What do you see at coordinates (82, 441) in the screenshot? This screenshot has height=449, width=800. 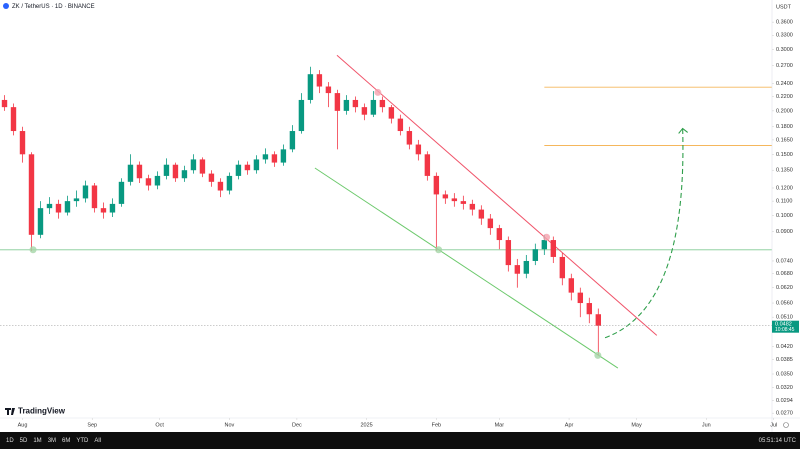 I see `range-button: YTD` at bounding box center [82, 441].